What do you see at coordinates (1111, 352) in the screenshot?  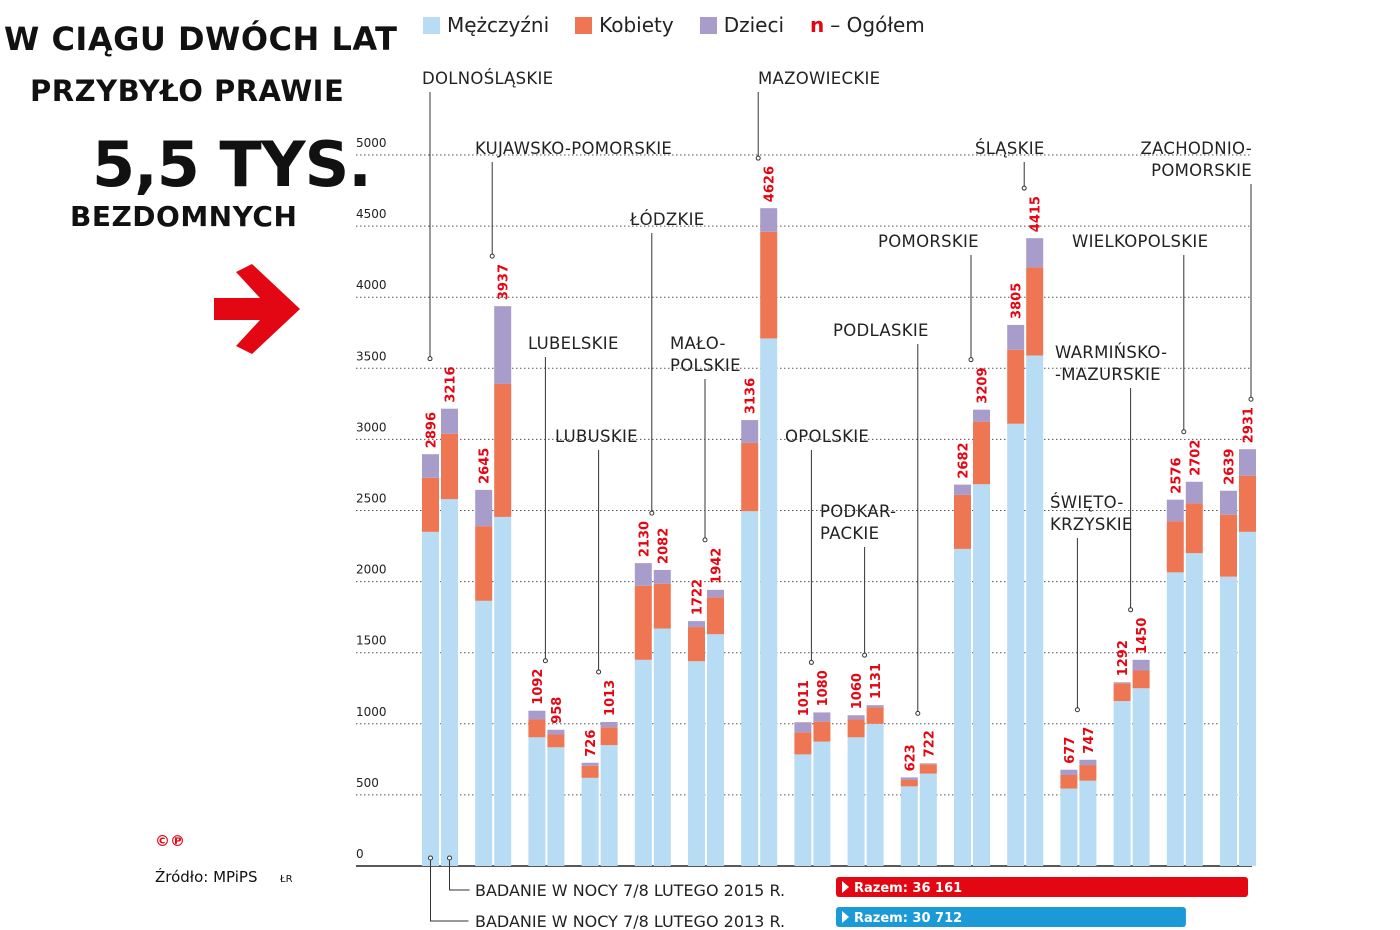 I see `category-label: WARMIŃSKO-` at bounding box center [1111, 352].